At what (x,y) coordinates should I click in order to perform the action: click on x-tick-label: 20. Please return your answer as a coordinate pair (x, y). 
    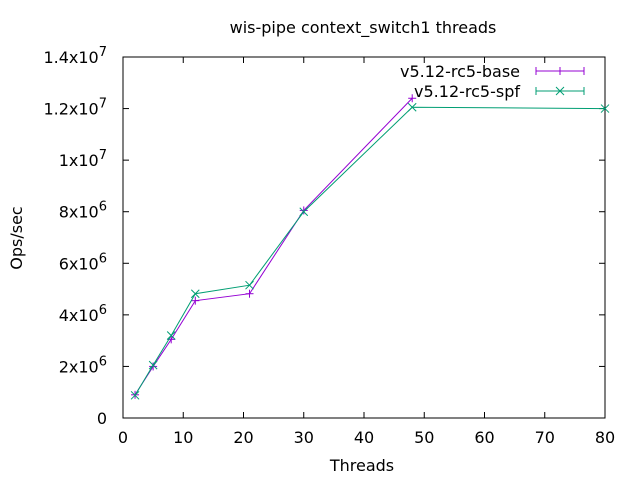
    Looking at the image, I should click on (243, 437).